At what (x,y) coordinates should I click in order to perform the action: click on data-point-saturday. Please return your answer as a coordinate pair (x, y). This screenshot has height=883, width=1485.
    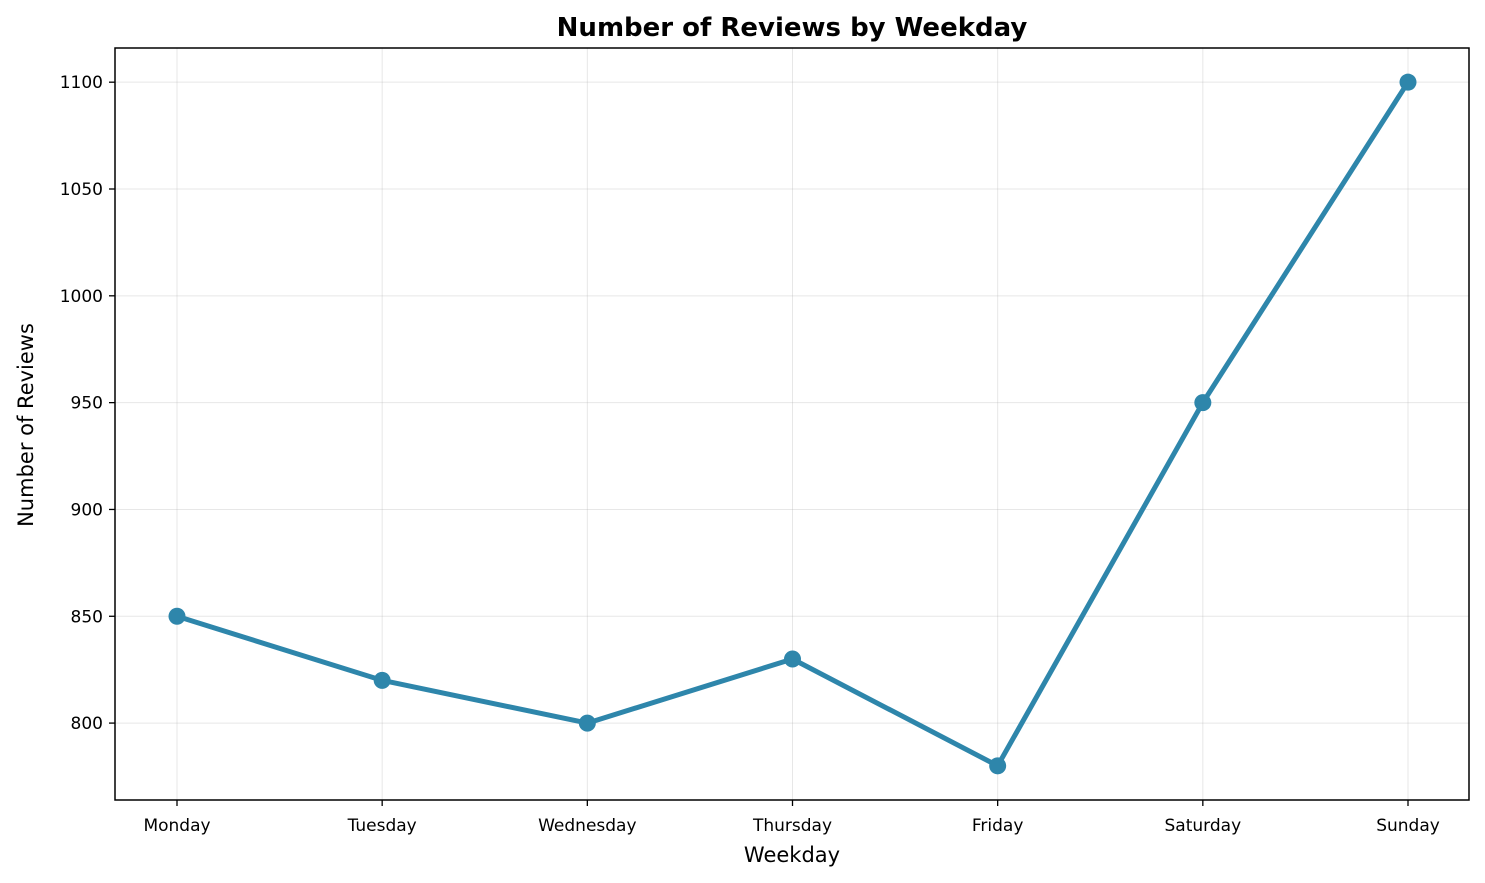
    Looking at the image, I should click on (1203, 403).